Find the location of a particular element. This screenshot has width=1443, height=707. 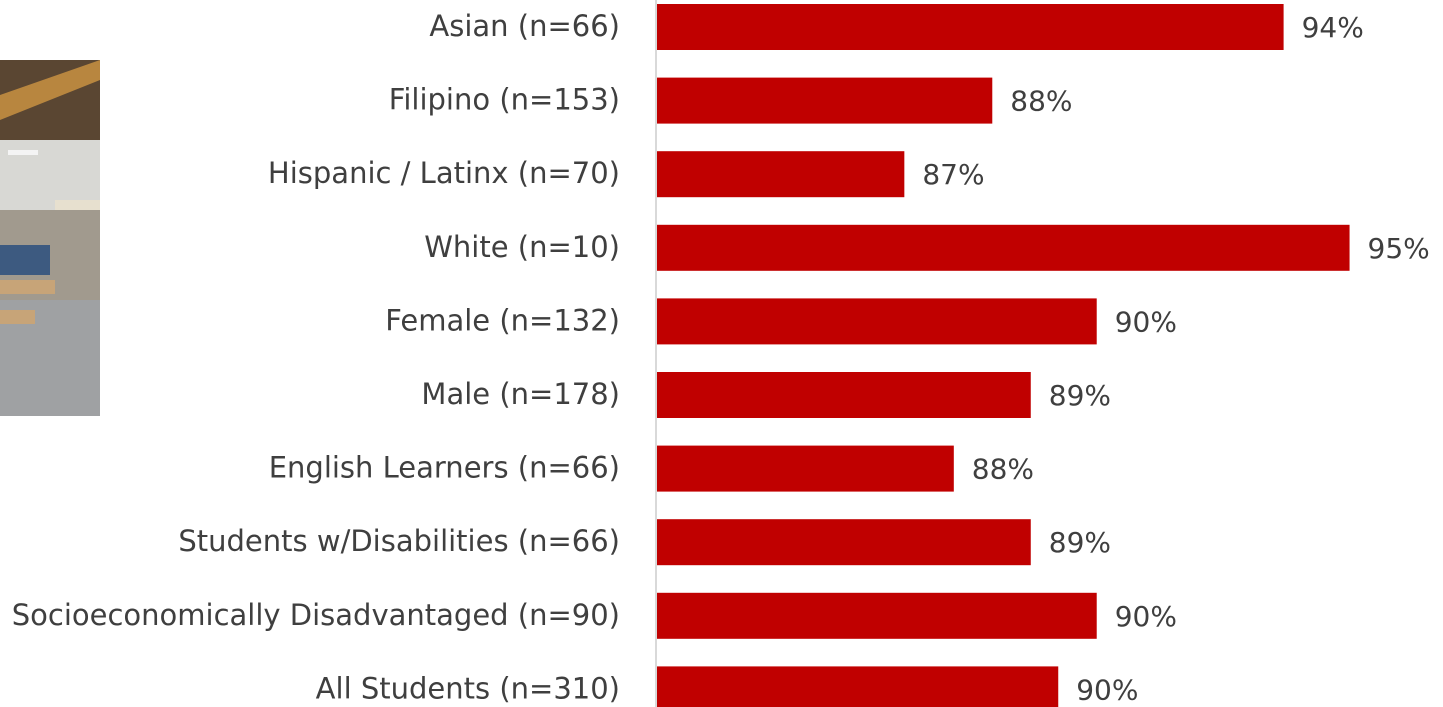

category-label: Students w/Disabilities (n=66) is located at coordinates (399, 541).